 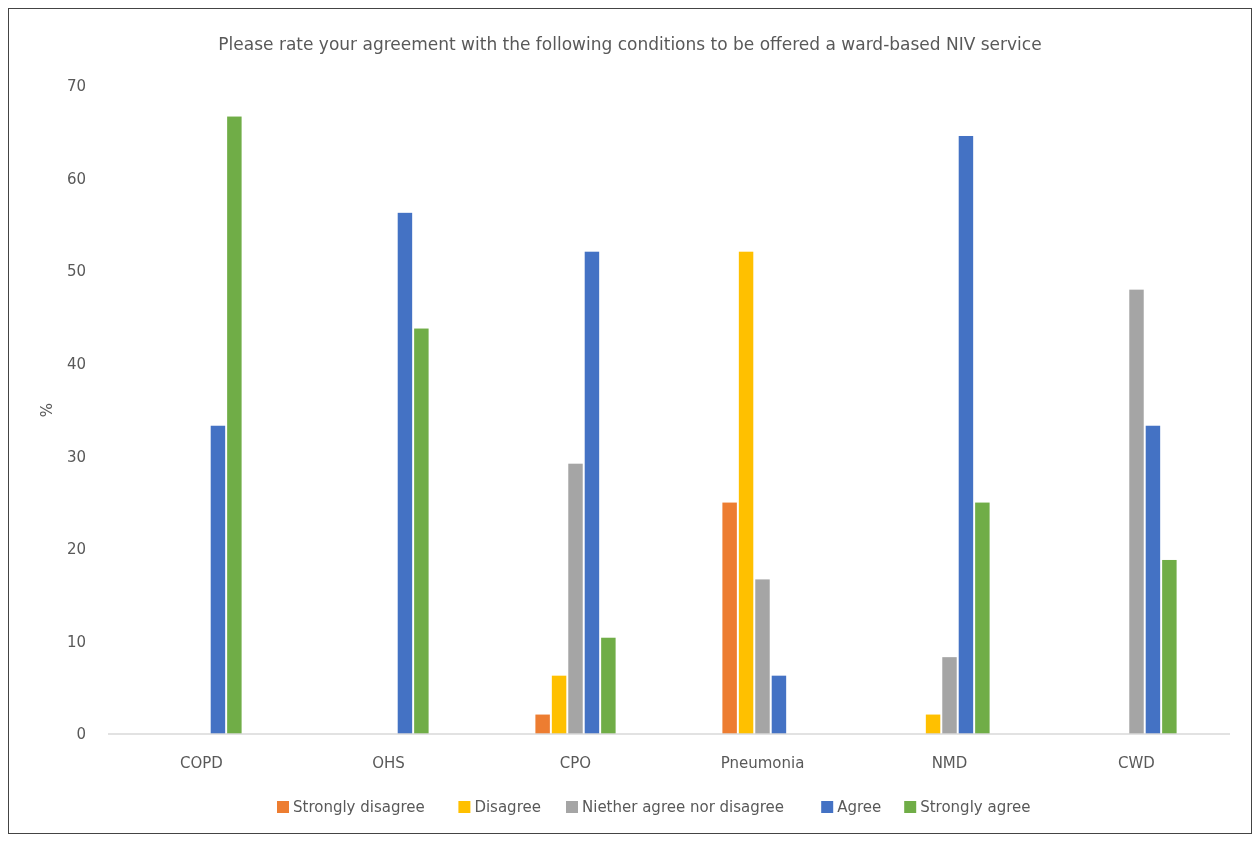 I want to click on legend-label: Strongly agree, so click(x=975, y=807).